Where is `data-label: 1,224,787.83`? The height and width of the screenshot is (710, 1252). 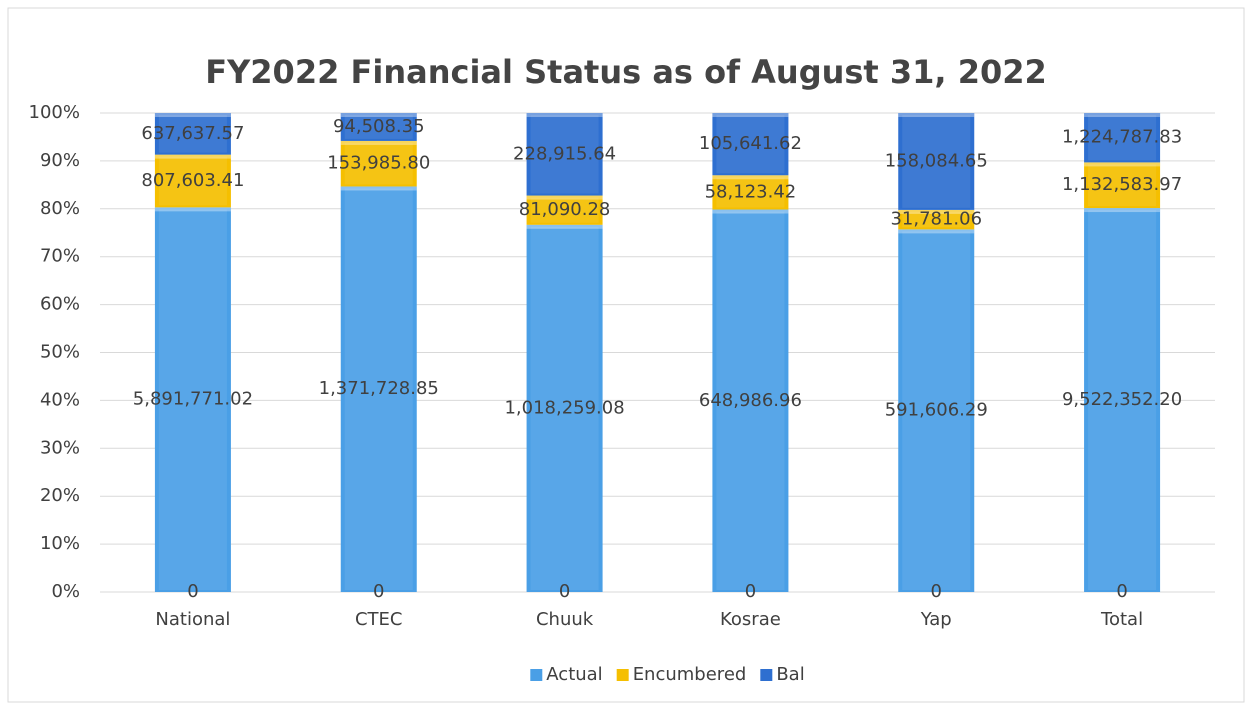 data-label: 1,224,787.83 is located at coordinates (1122, 137).